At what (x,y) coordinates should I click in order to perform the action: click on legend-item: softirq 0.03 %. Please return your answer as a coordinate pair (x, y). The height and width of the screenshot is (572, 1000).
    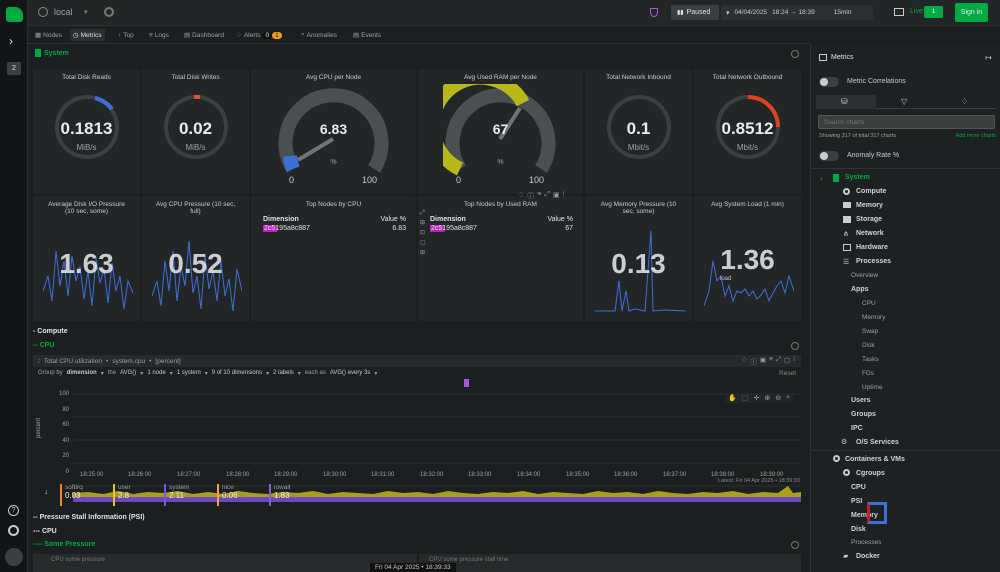
    Looking at the image, I should click on (85, 495).